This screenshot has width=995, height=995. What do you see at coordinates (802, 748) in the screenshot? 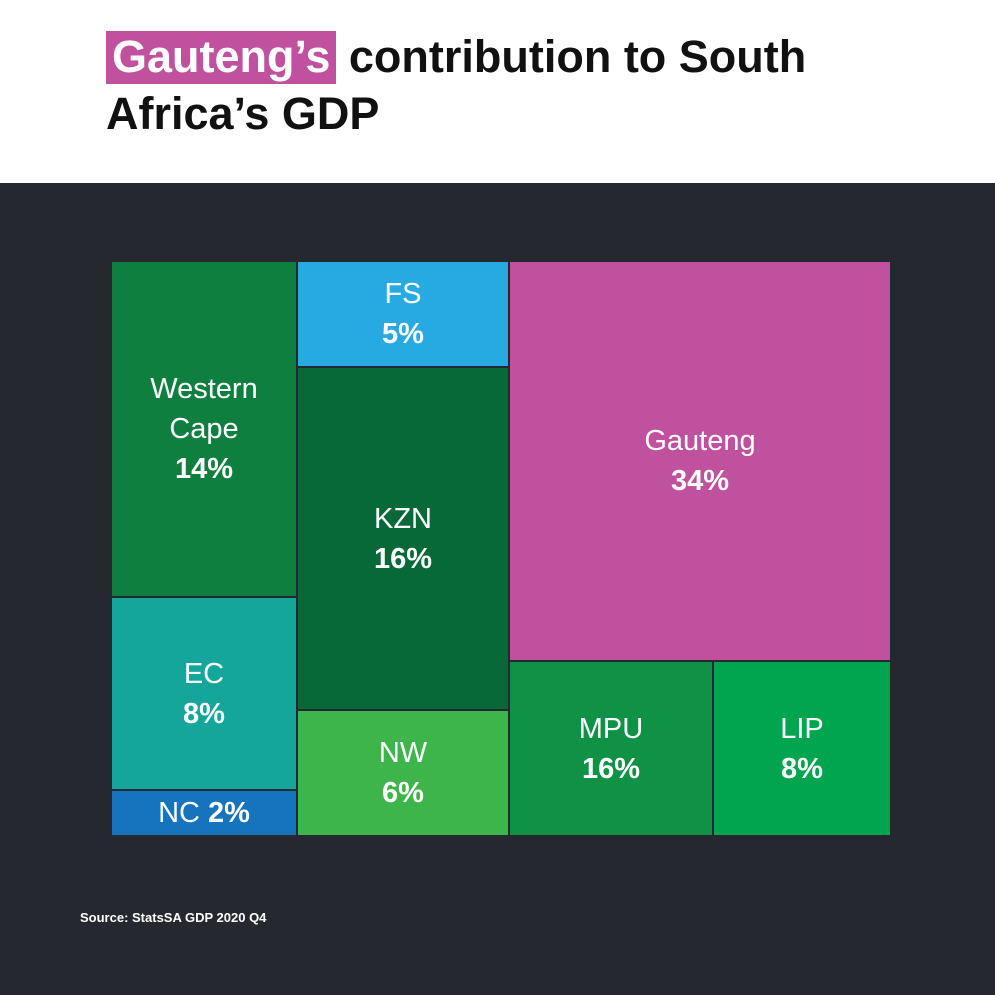
I see `tile-lip: LIP 8%` at bounding box center [802, 748].